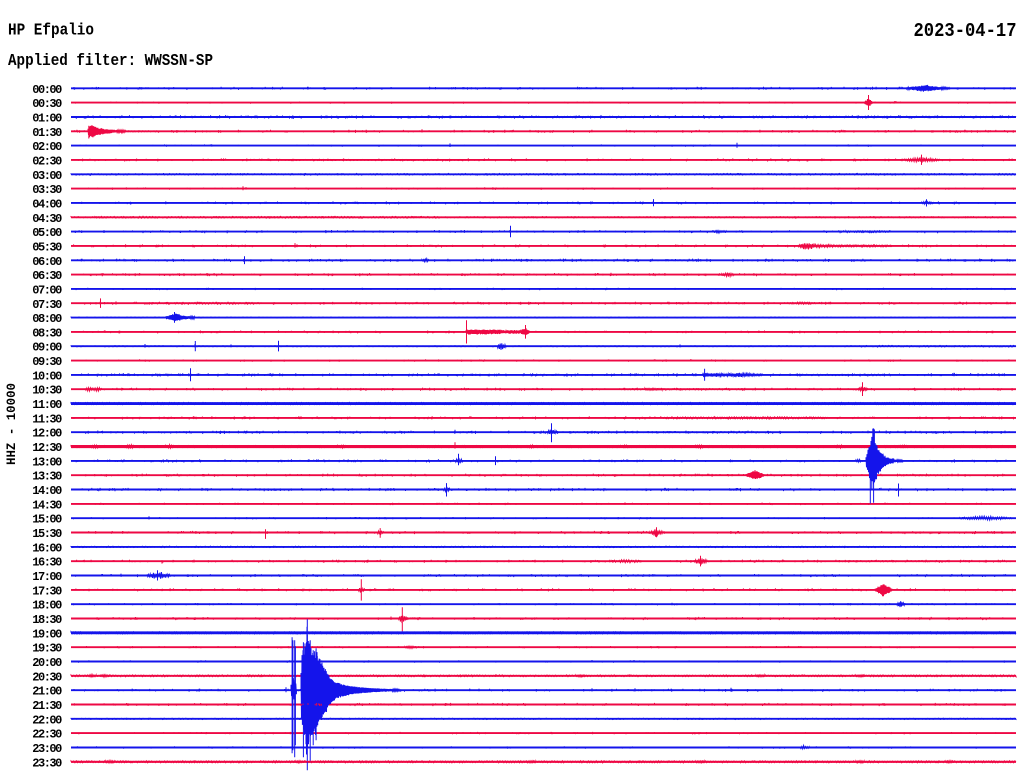 This screenshot has height=780, width=1024. I want to click on svg-text: 16:00, so click(47, 548).